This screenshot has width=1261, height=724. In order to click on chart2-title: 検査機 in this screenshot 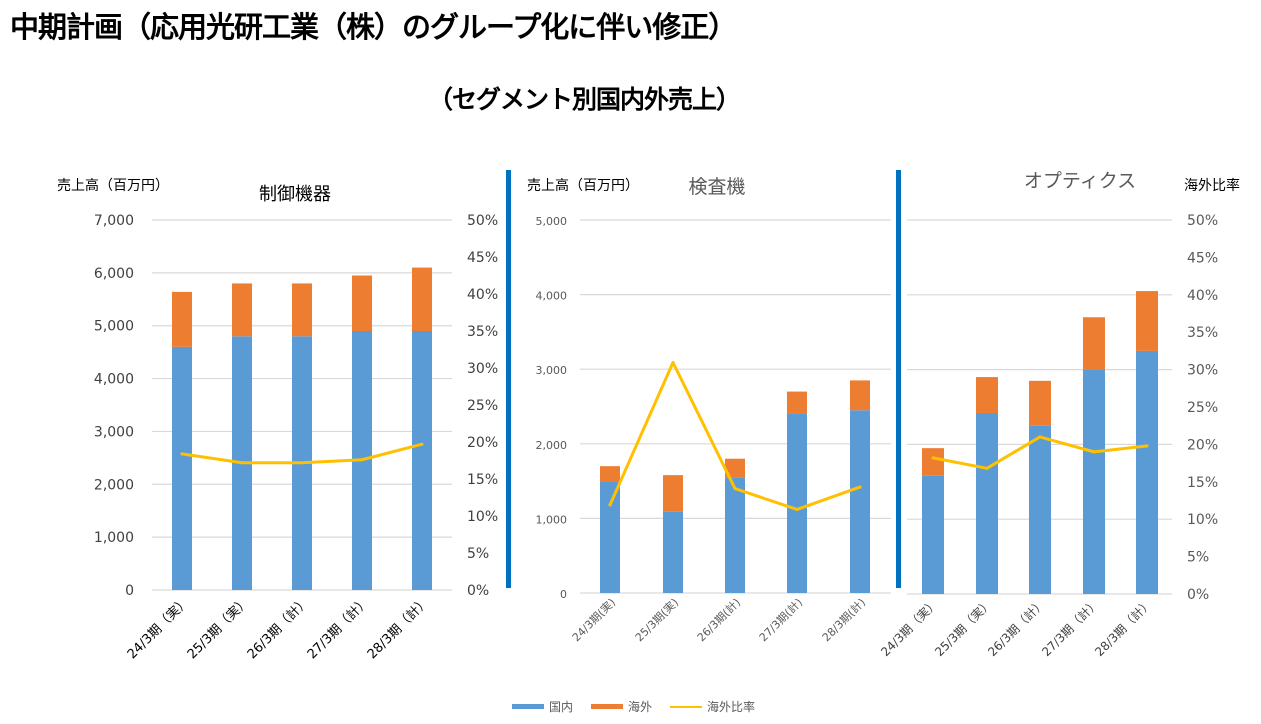, I will do `click(716, 187)`.